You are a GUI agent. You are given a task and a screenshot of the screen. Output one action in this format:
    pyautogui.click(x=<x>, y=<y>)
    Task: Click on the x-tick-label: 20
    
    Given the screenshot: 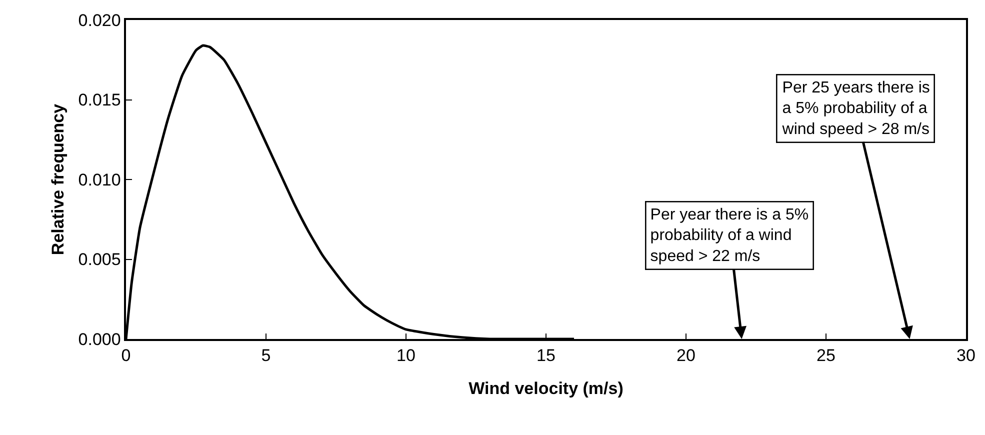 What is the action you would take?
    pyautogui.click(x=686, y=356)
    